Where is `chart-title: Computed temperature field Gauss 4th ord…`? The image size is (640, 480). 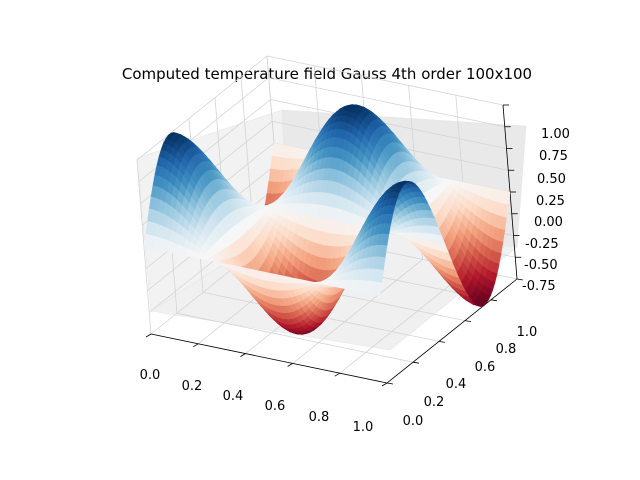
chart-title: Computed temperature field Gauss 4th ord… is located at coordinates (327, 74).